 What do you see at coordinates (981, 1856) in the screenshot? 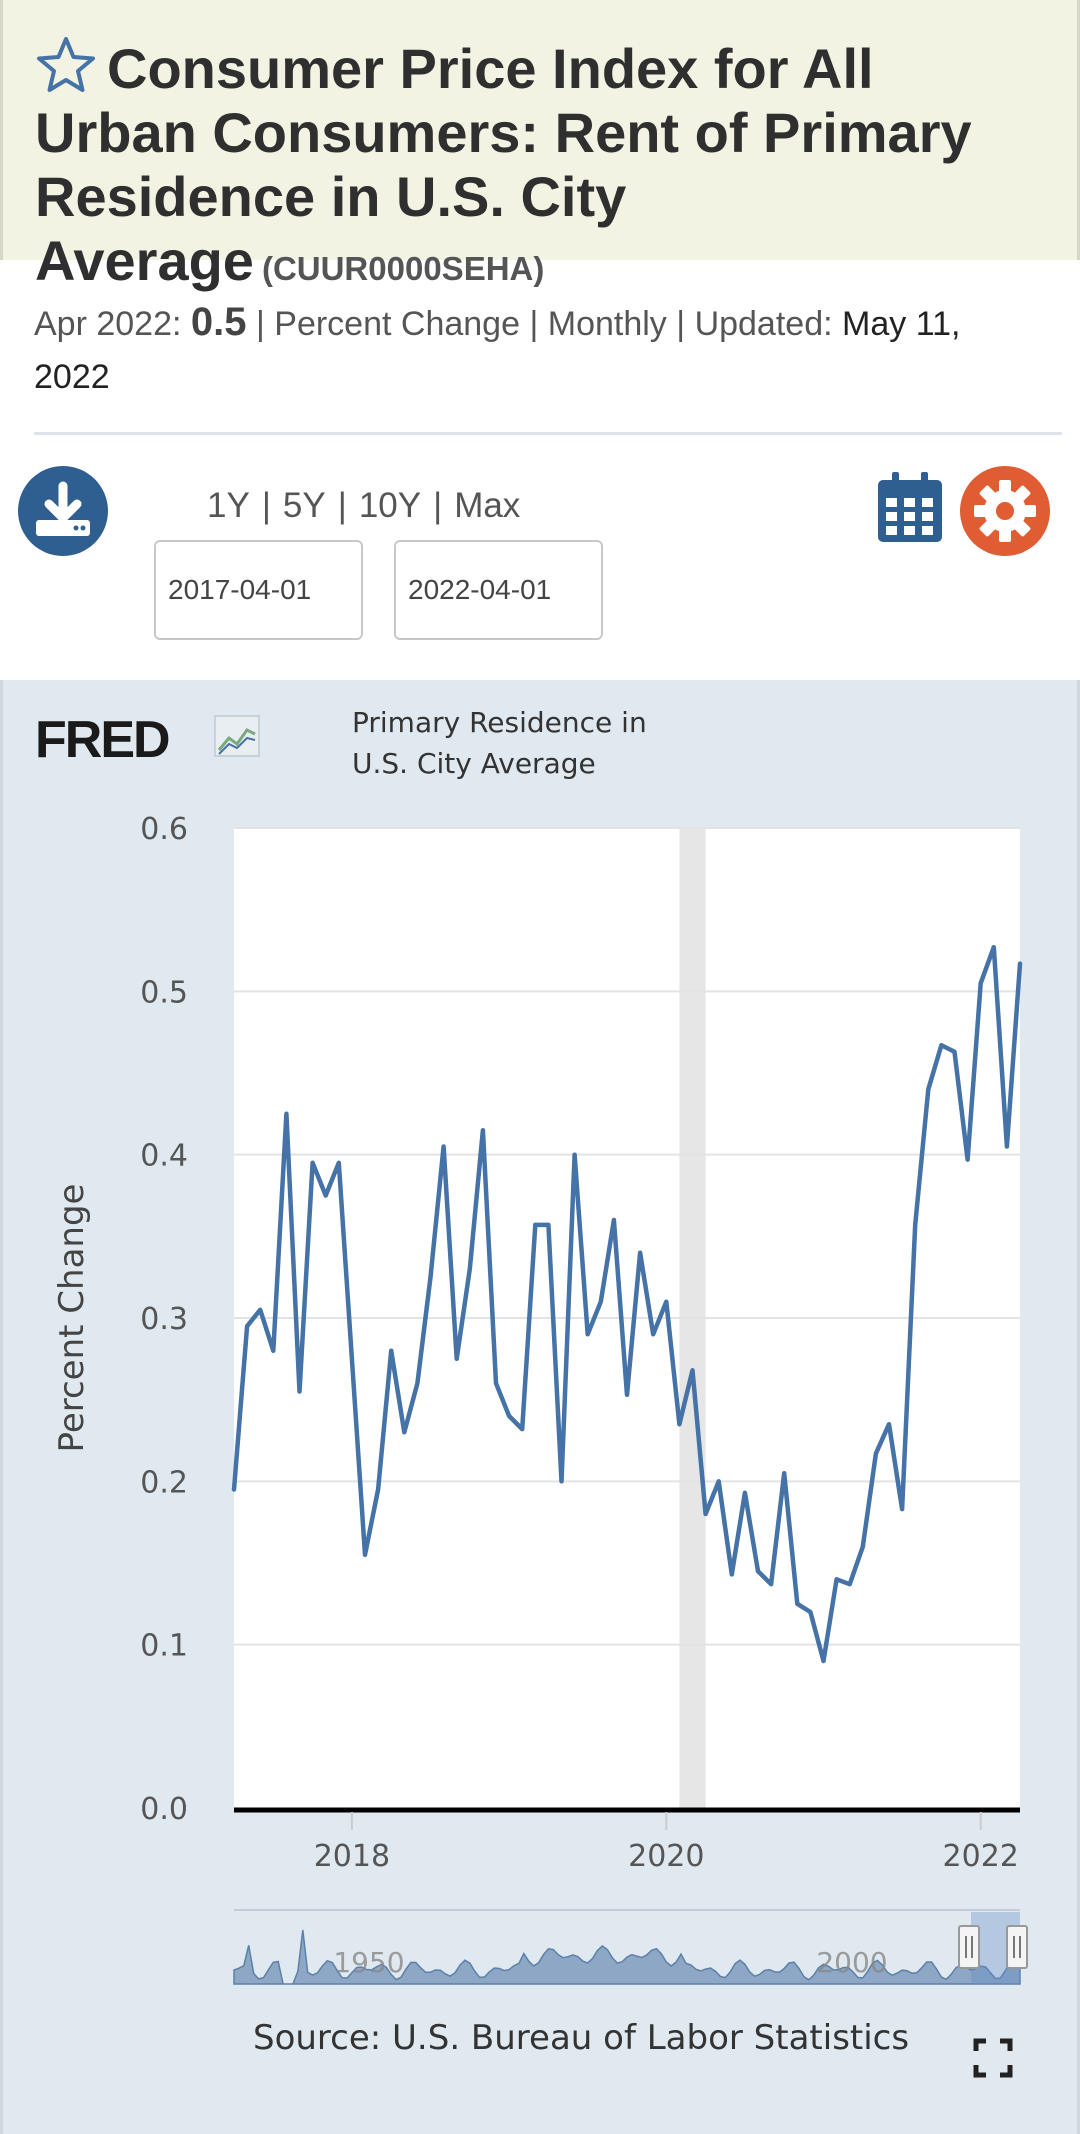
I see `x-tick-label: 2022` at bounding box center [981, 1856].